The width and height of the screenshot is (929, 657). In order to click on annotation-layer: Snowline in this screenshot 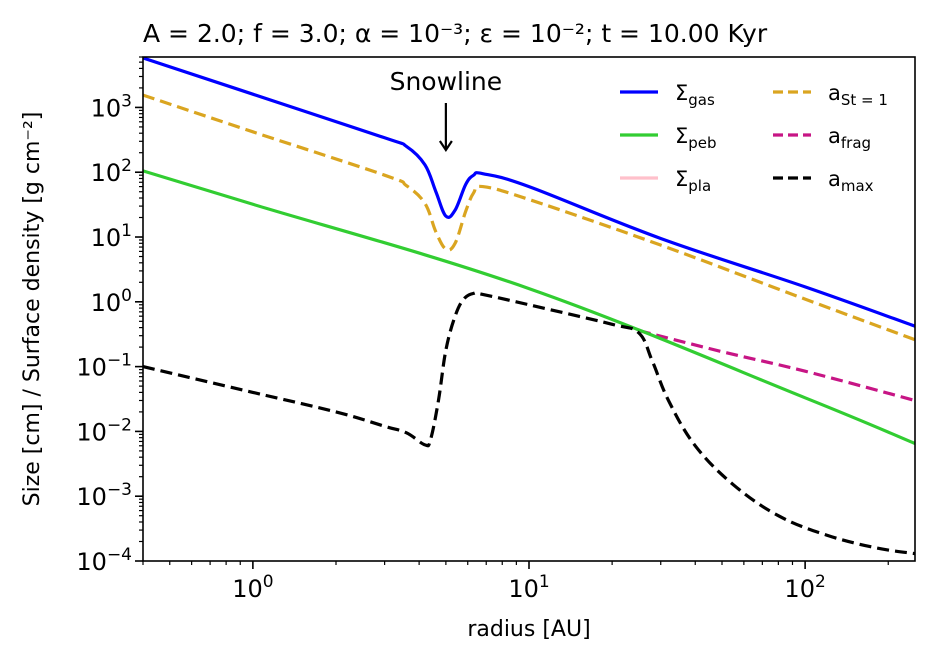, I will do `click(446, 110)`.